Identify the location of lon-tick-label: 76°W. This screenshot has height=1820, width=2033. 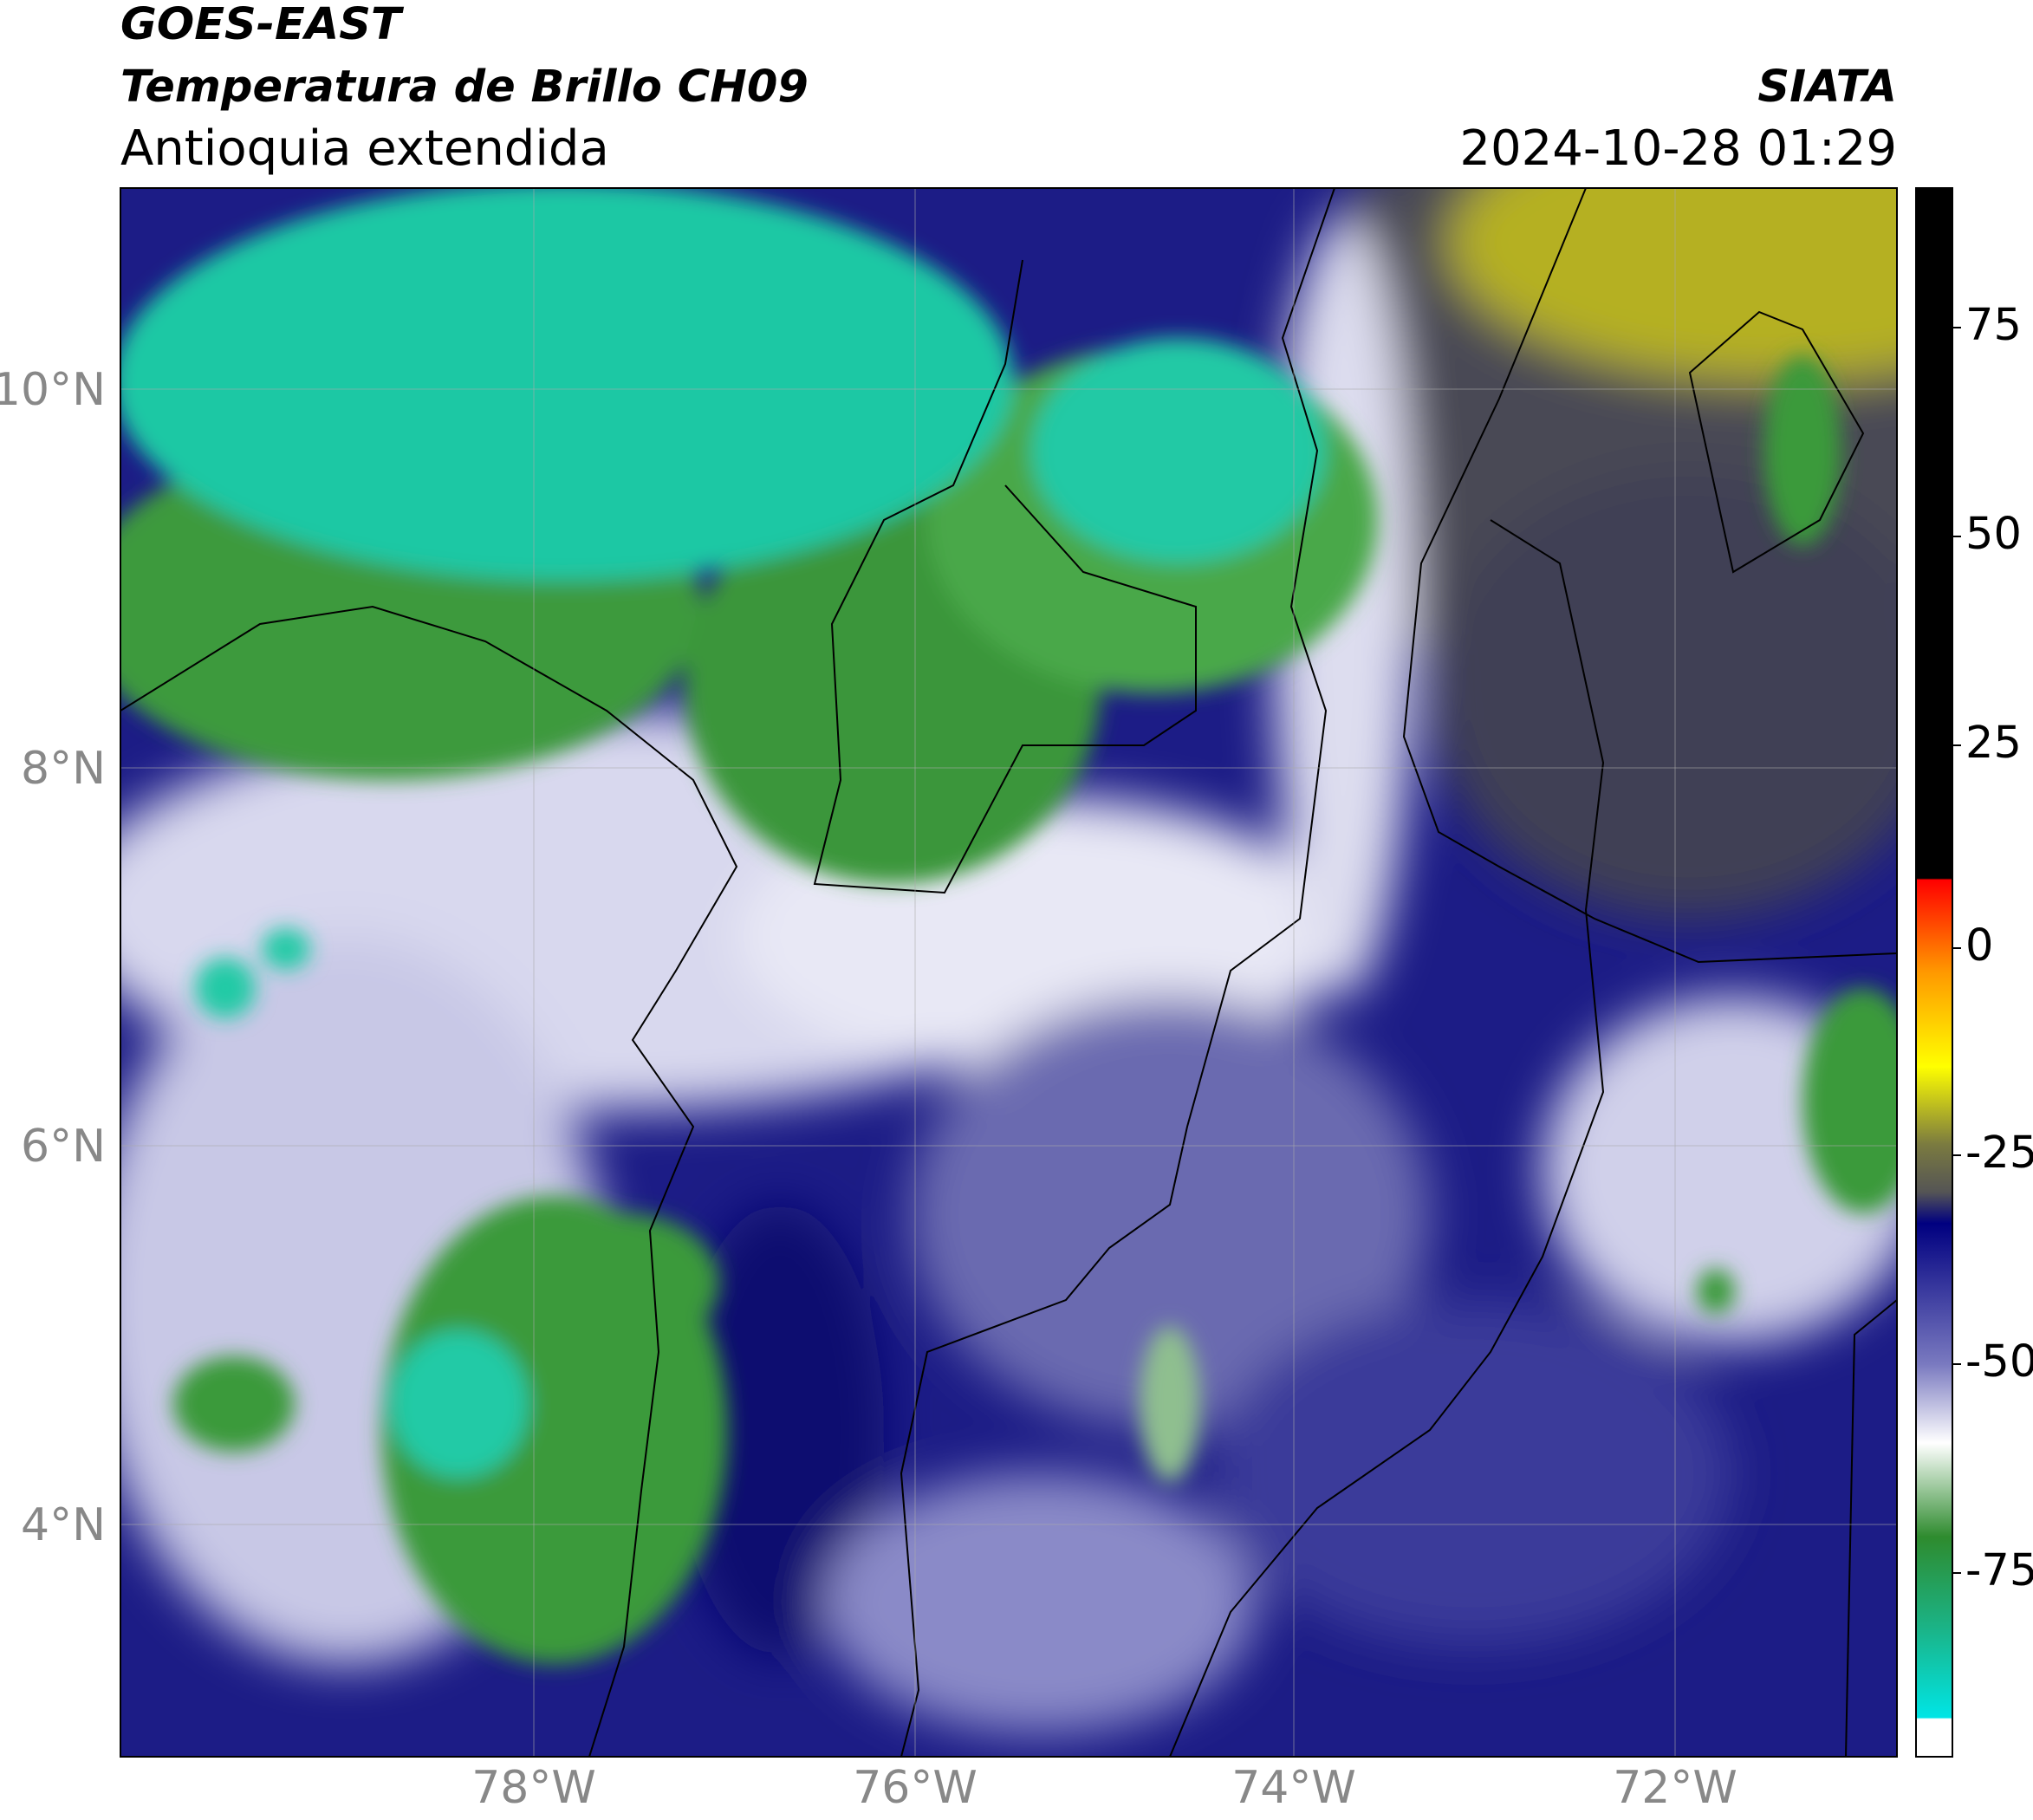
(915, 1788).